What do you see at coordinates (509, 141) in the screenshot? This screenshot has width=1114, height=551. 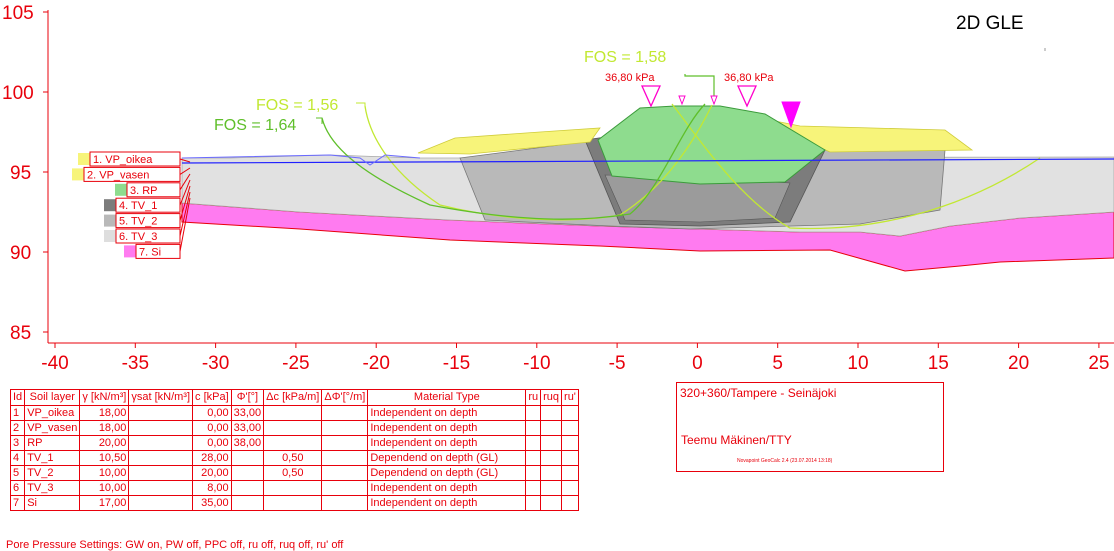 I see `fill-left-layer` at bounding box center [509, 141].